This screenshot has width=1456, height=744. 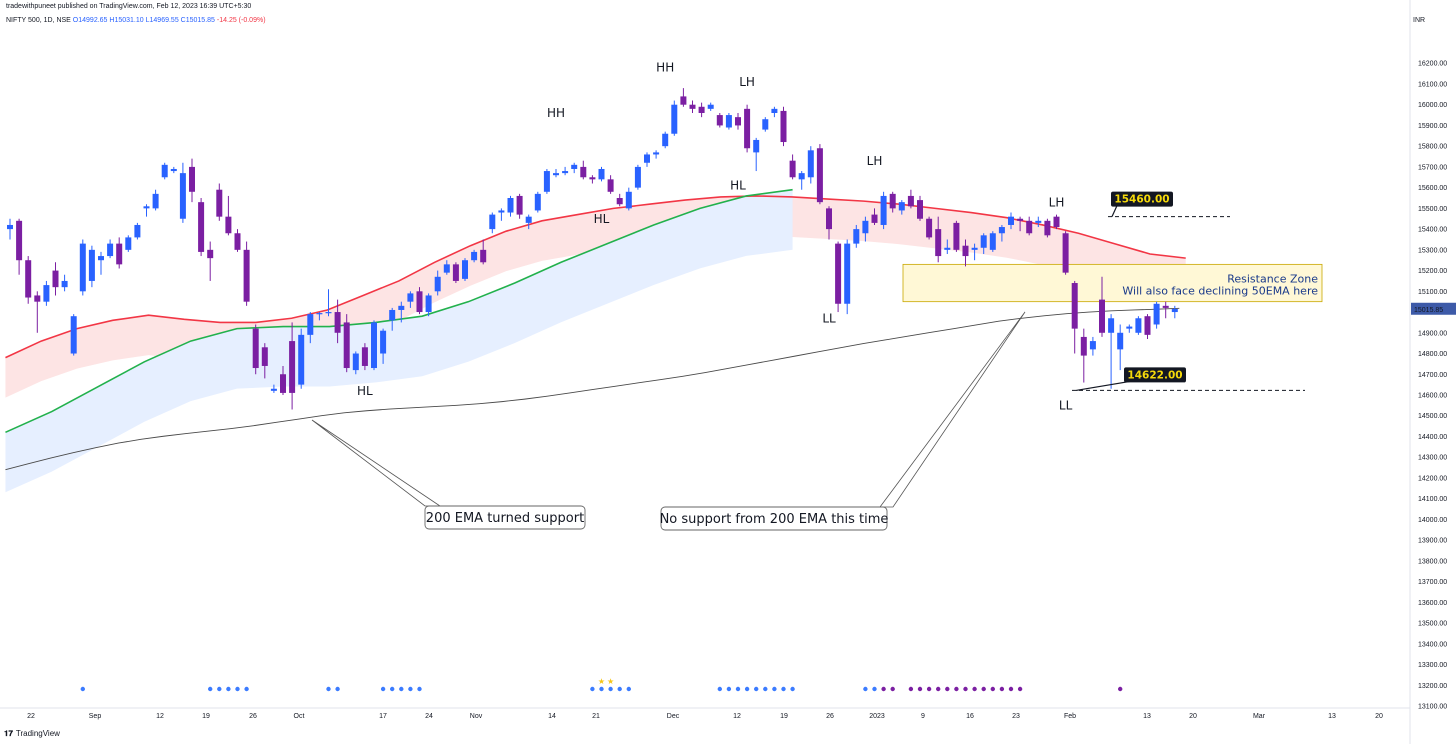 What do you see at coordinates (1432, 644) in the screenshot?
I see `price-tick: 13400.00` at bounding box center [1432, 644].